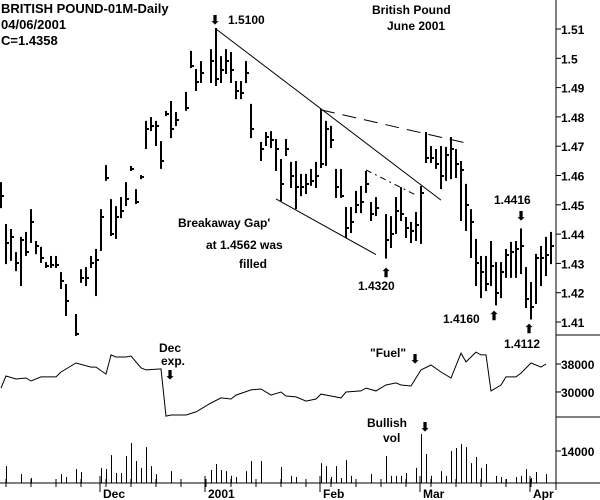 The height and width of the screenshot is (500, 600). Describe the element at coordinates (411, 10) in the screenshot. I see `subtitle: British Pound` at that location.